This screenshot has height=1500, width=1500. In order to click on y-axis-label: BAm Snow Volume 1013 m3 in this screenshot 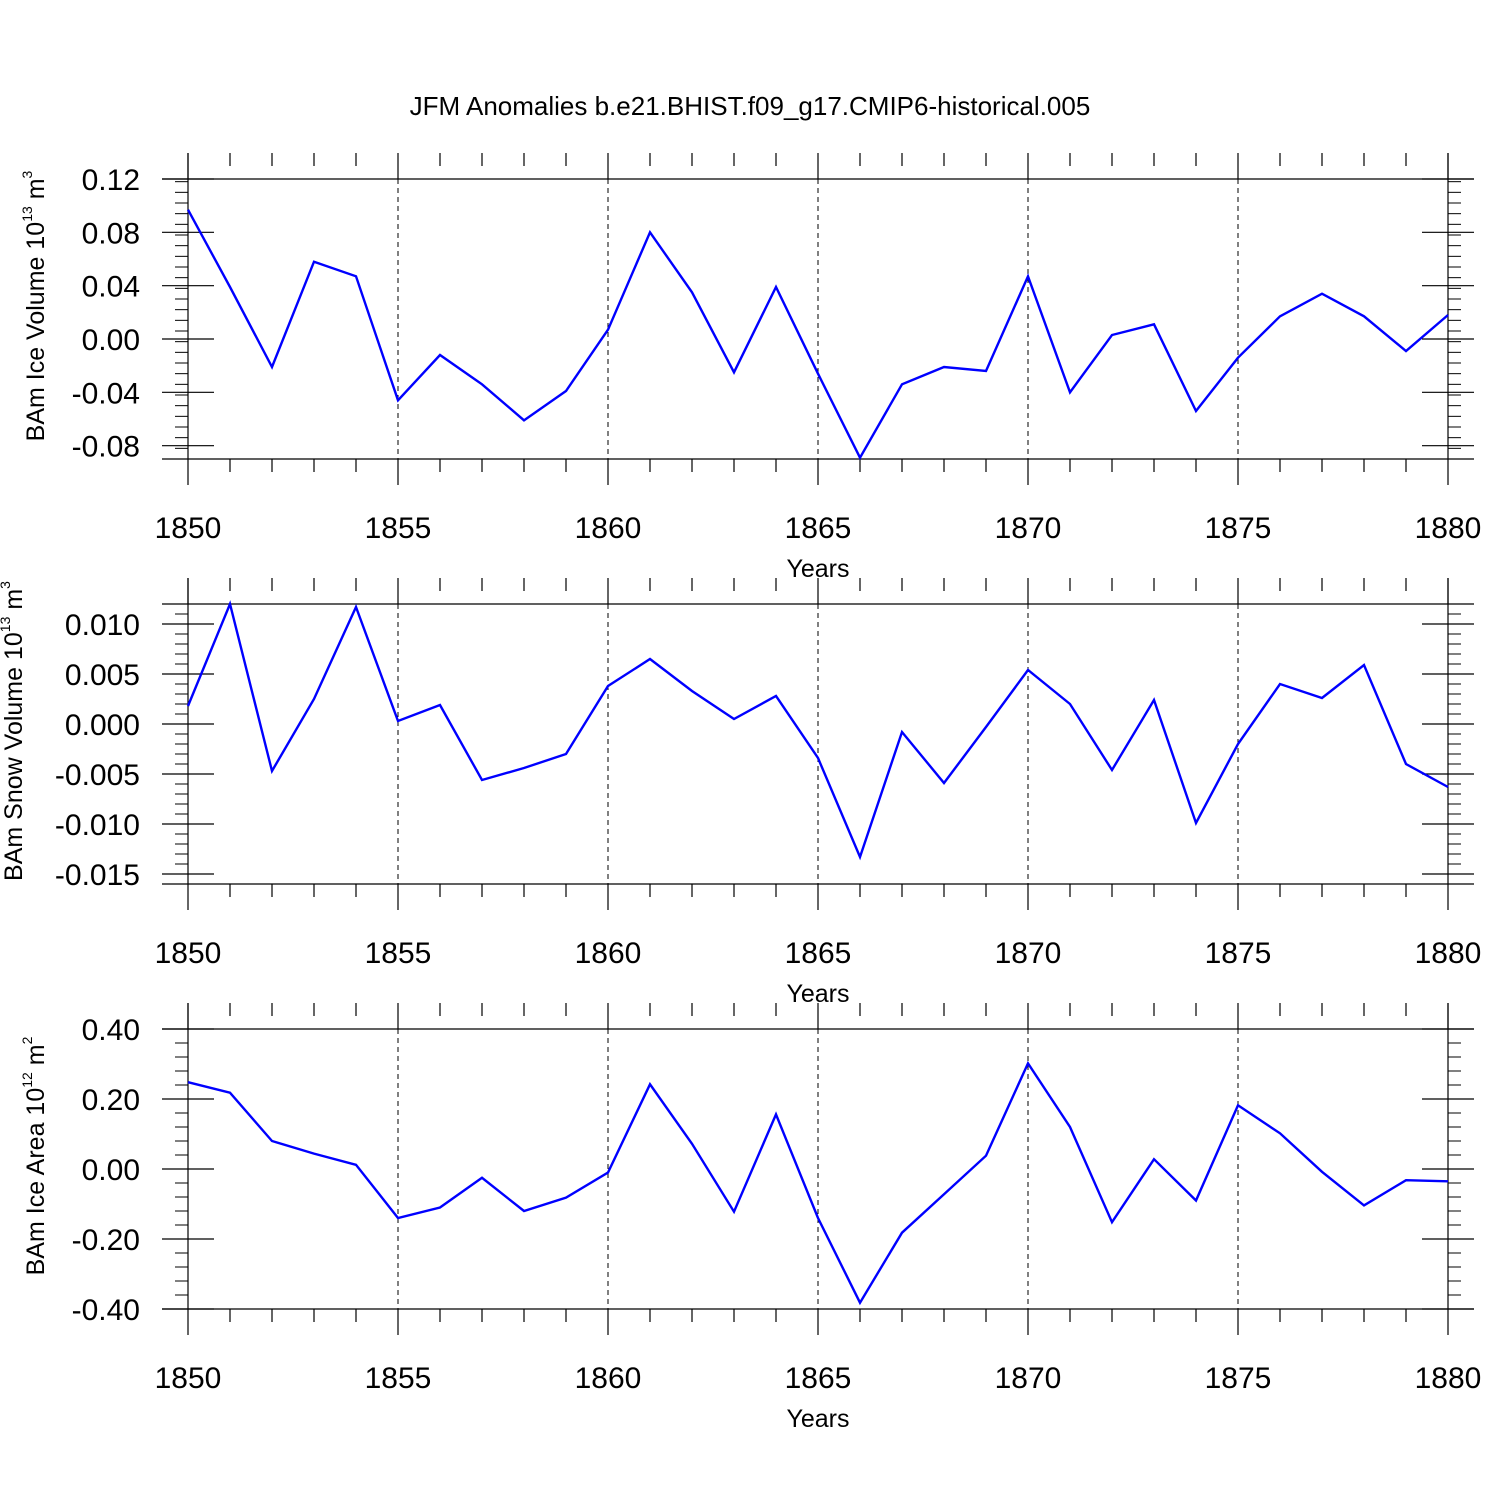, I will do `click(14, 731)`.